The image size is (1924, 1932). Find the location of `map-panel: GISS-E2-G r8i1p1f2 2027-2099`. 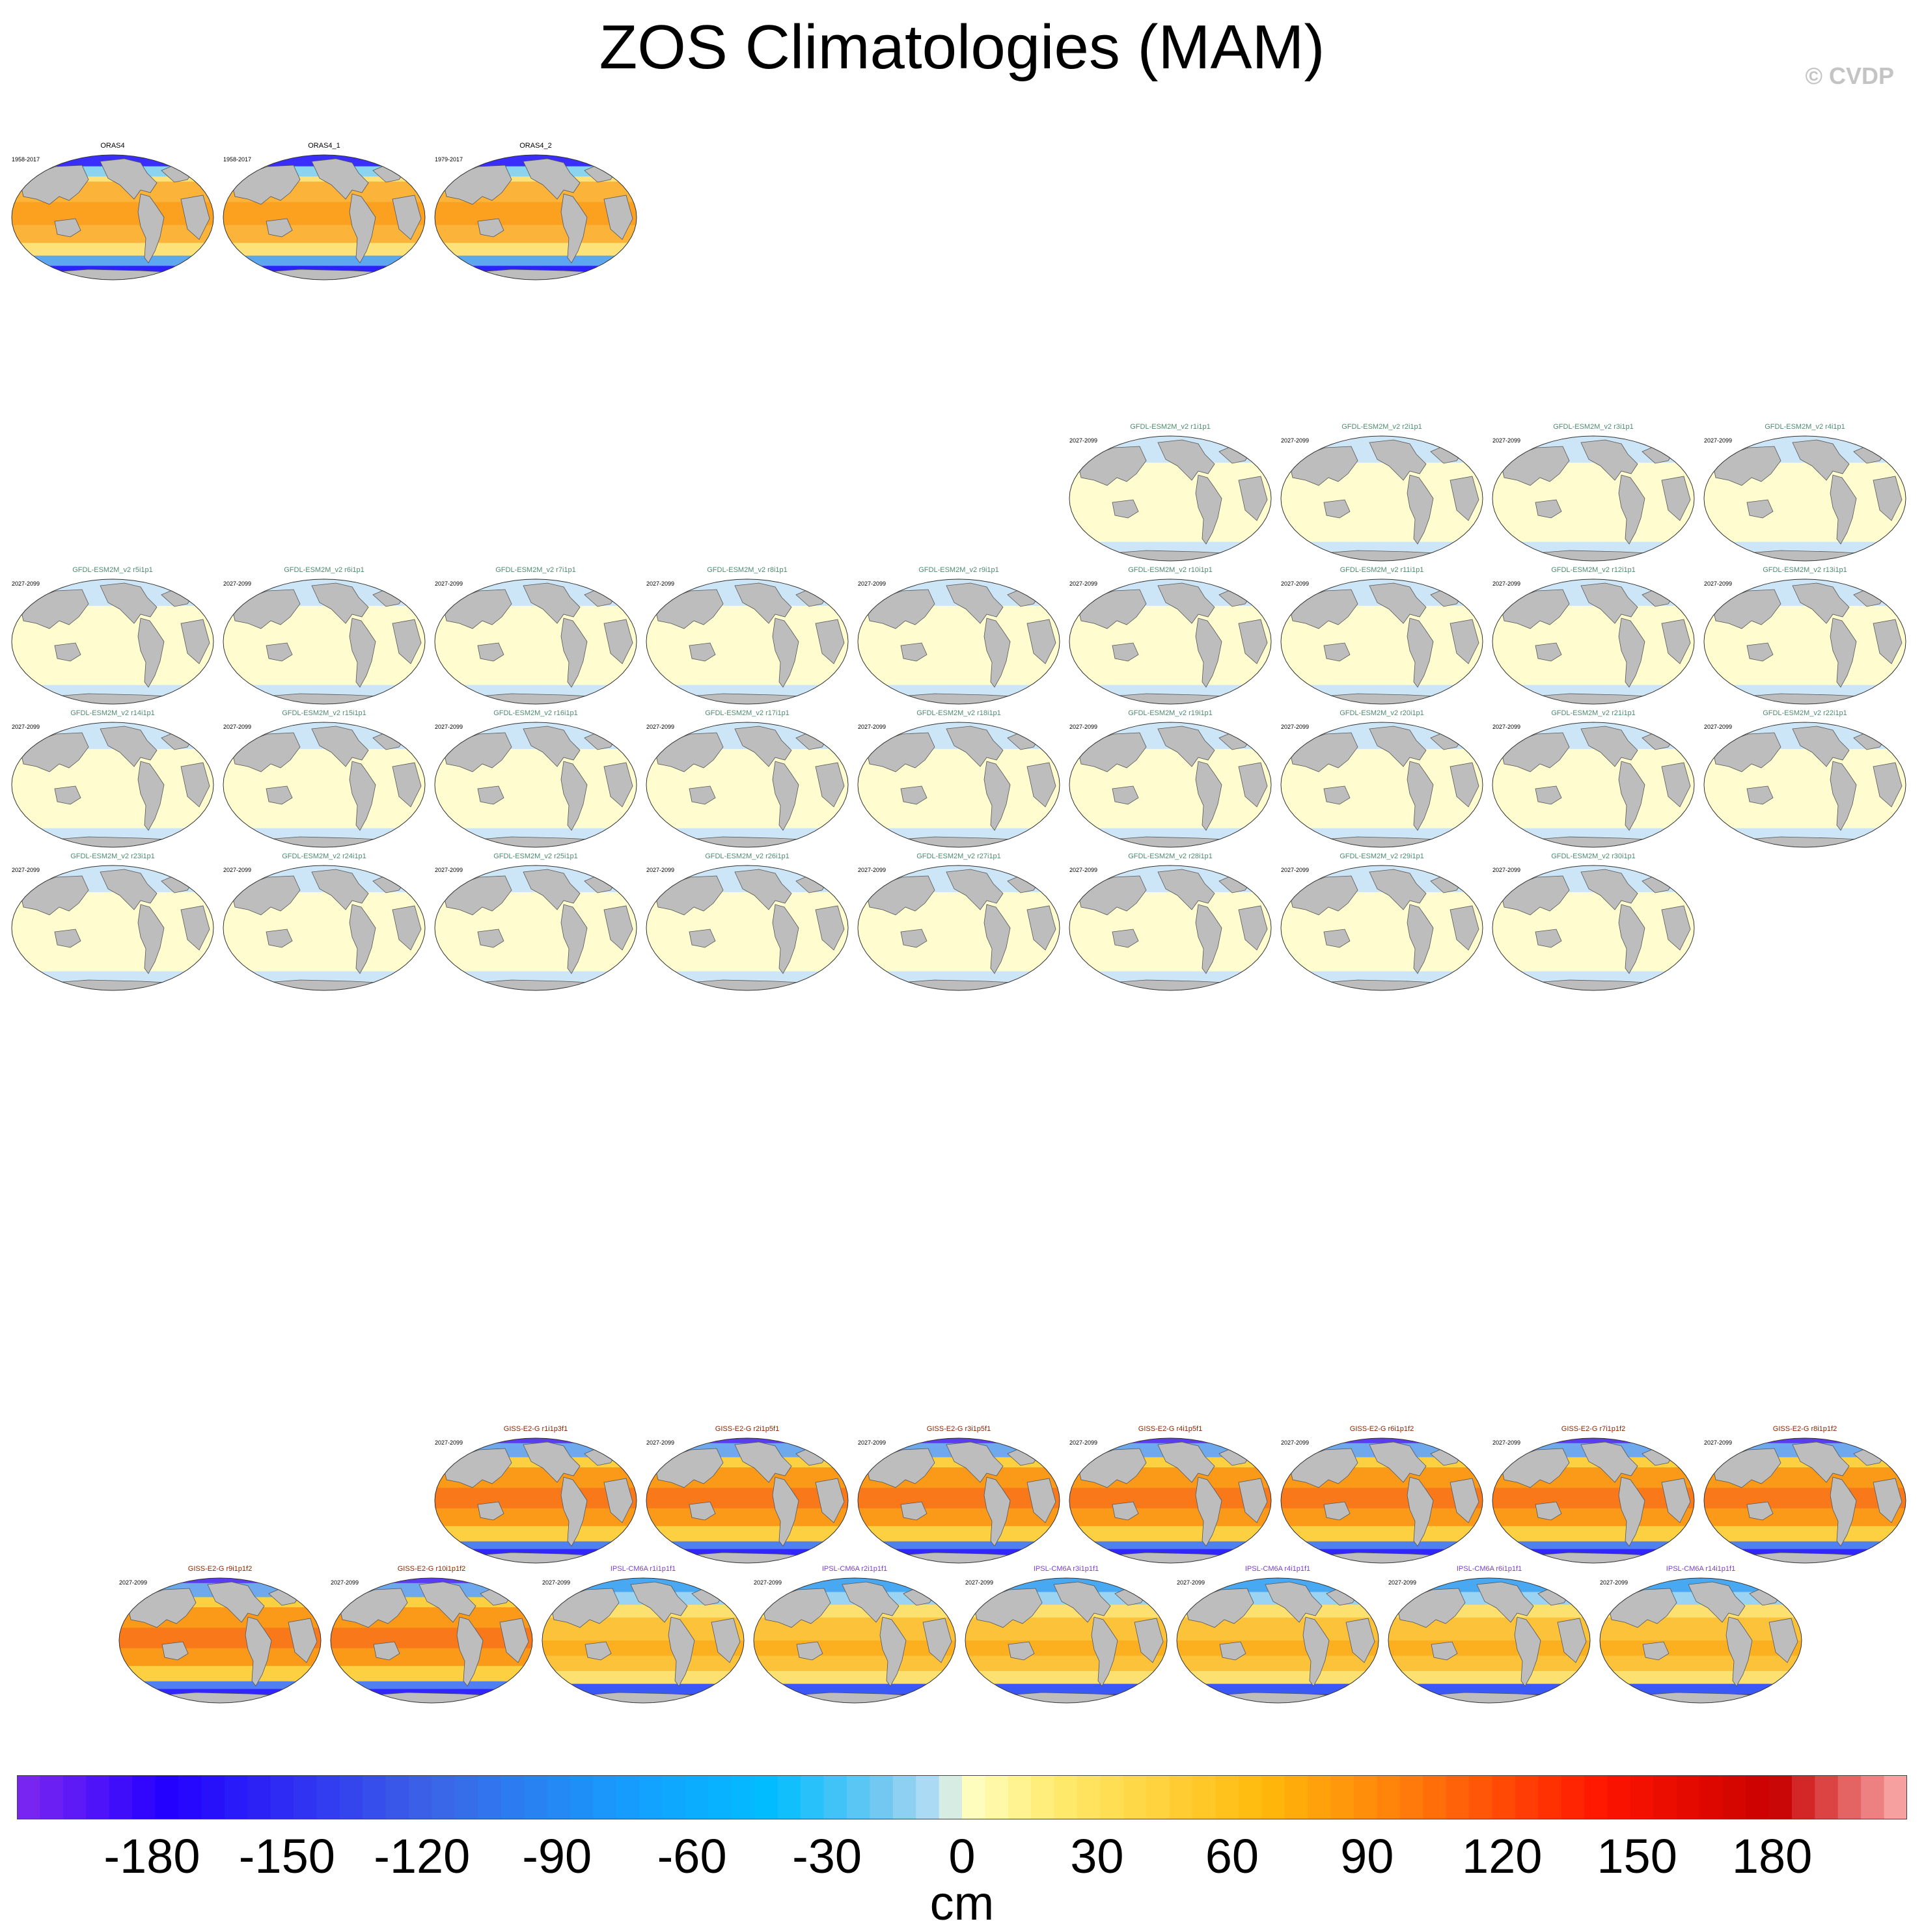

map-panel: GISS-E2-G r8i1p1f2 2027-2099 is located at coordinates (1805, 1496).